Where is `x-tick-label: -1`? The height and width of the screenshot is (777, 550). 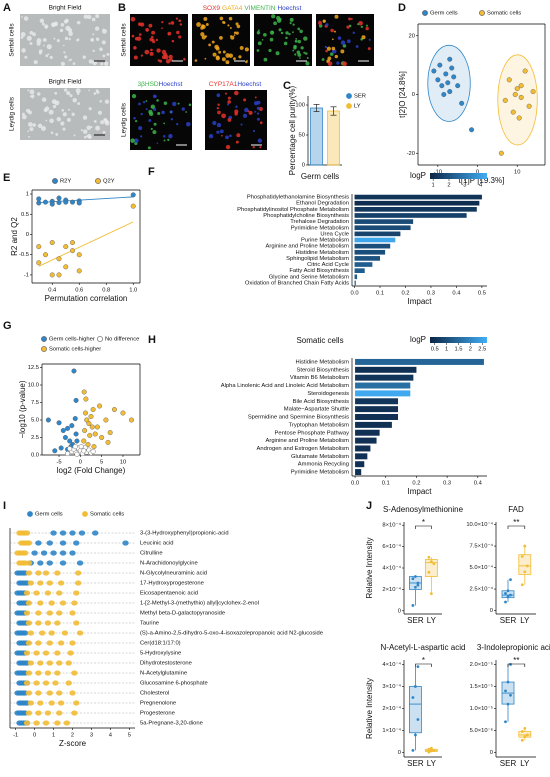
x-tick-label: -1 is located at coordinates (15, 736).